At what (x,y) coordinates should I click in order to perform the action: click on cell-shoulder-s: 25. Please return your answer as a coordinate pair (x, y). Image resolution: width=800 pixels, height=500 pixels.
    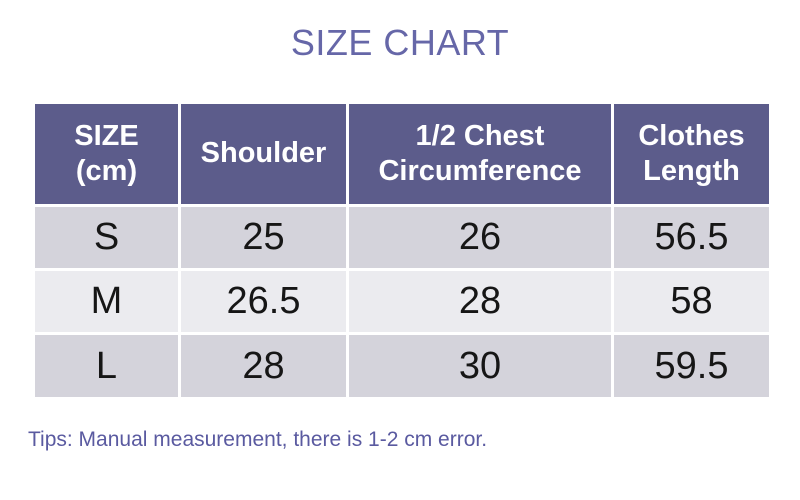
    Looking at the image, I should click on (263, 237).